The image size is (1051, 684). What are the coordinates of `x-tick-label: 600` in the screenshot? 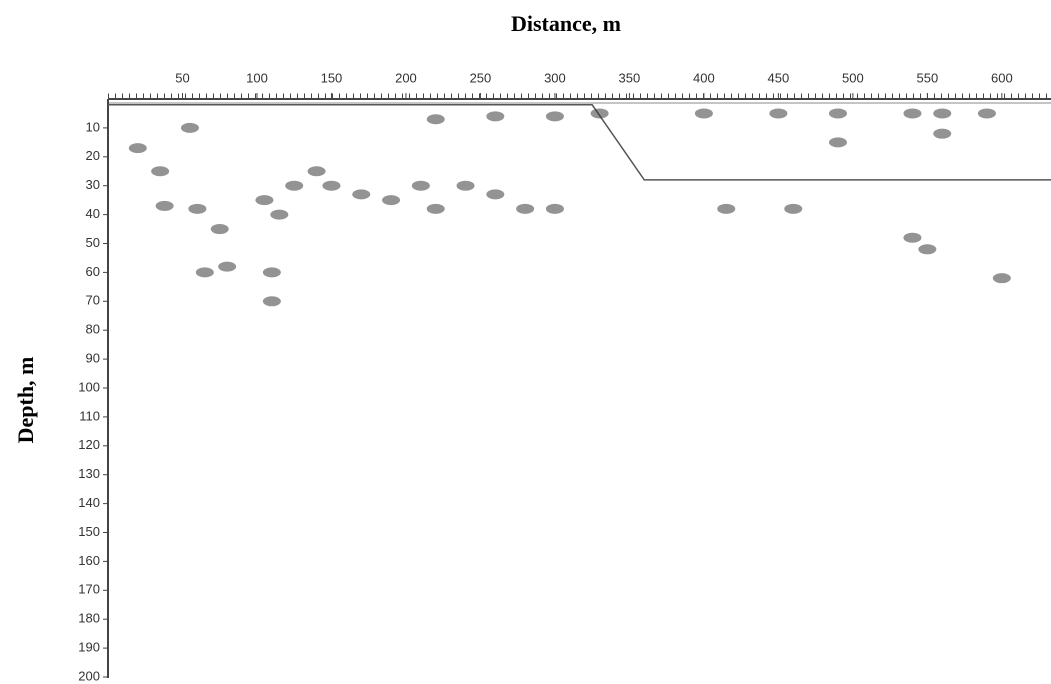 It's located at (1002, 77).